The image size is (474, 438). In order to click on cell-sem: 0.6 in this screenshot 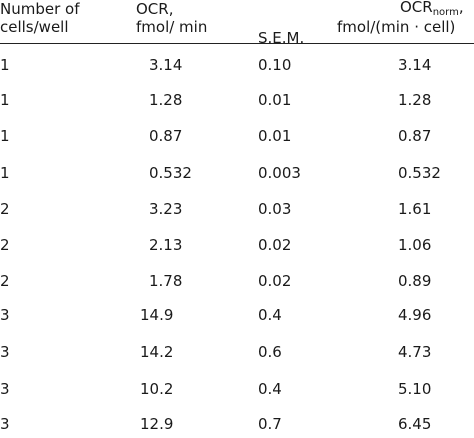, I will do `click(270, 352)`.